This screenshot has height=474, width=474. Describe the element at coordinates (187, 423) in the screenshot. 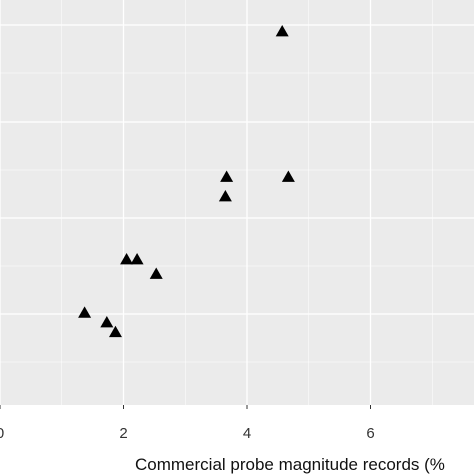

I see `x-axis-ticks: 0 2 4 6` at that location.